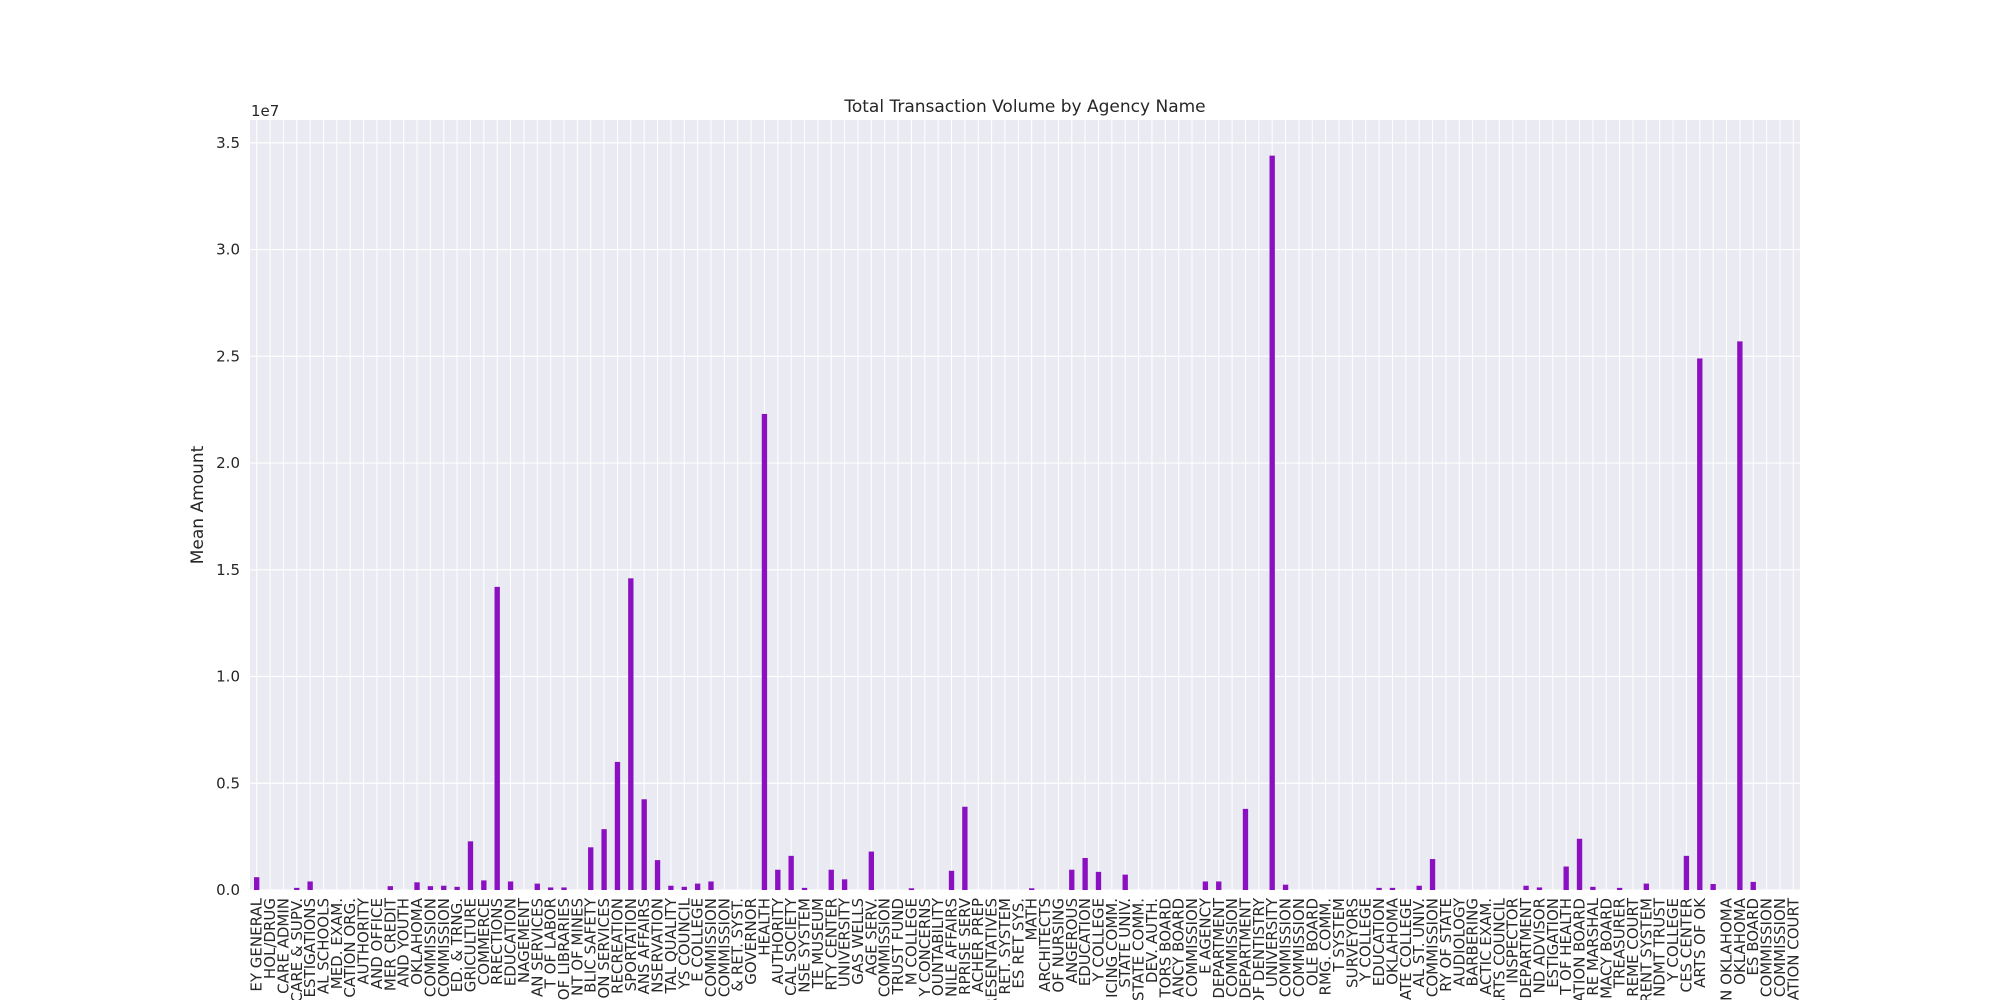 This screenshot has width=2000, height=1000. I want to click on x-tick-label: ACHER PREP, so click(978, 945).